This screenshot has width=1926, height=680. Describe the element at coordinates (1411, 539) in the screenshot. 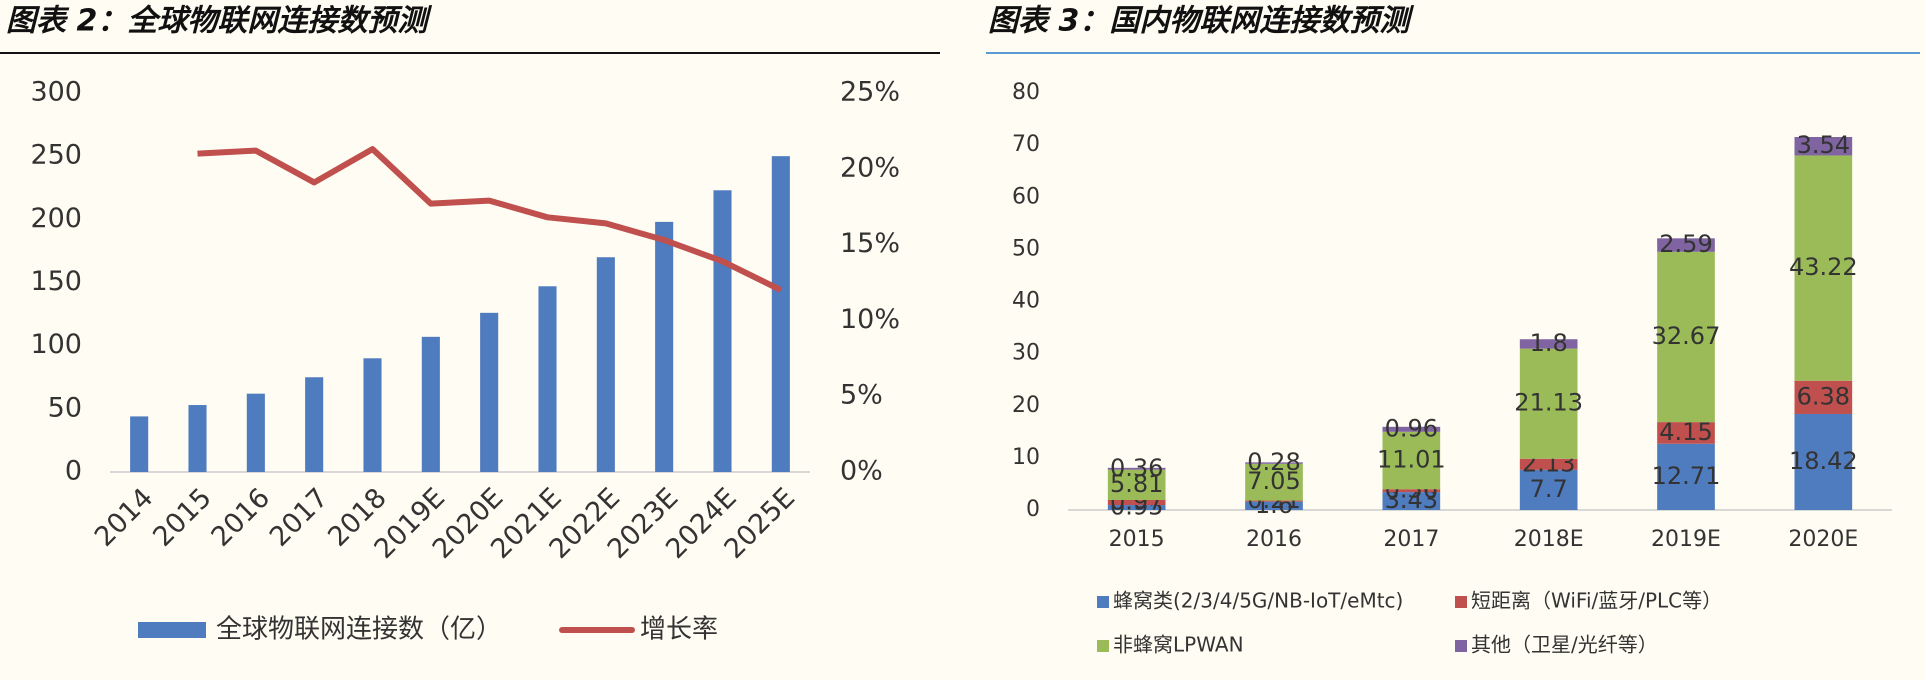

I see `x-tick-label: 2017` at that location.